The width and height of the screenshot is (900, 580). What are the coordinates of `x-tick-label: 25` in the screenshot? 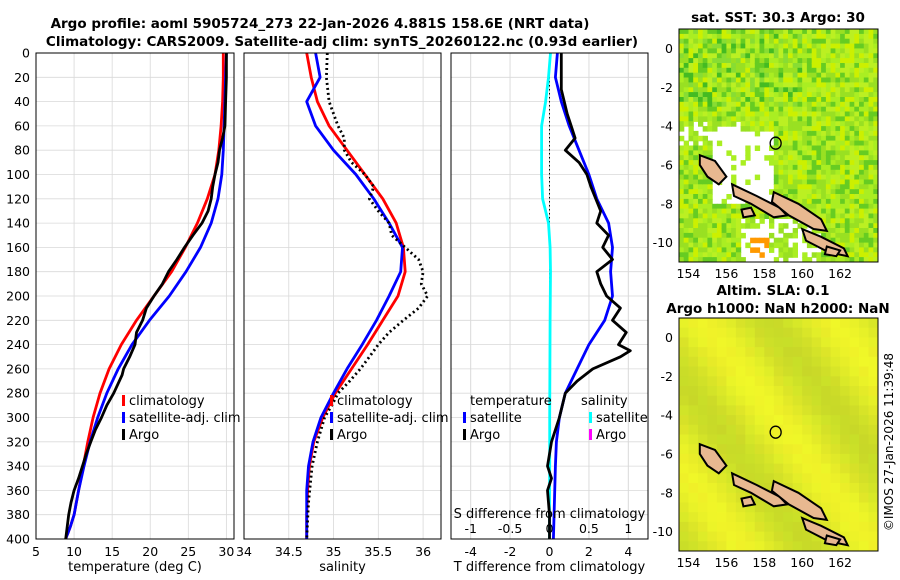 It's located at (188, 551).